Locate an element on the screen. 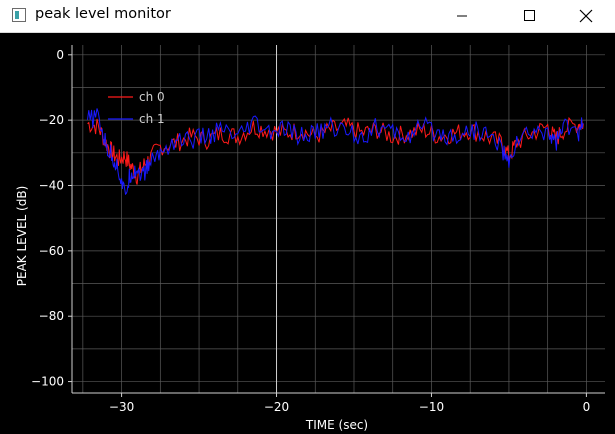  window-title: peak level monitor is located at coordinates (103, 14).